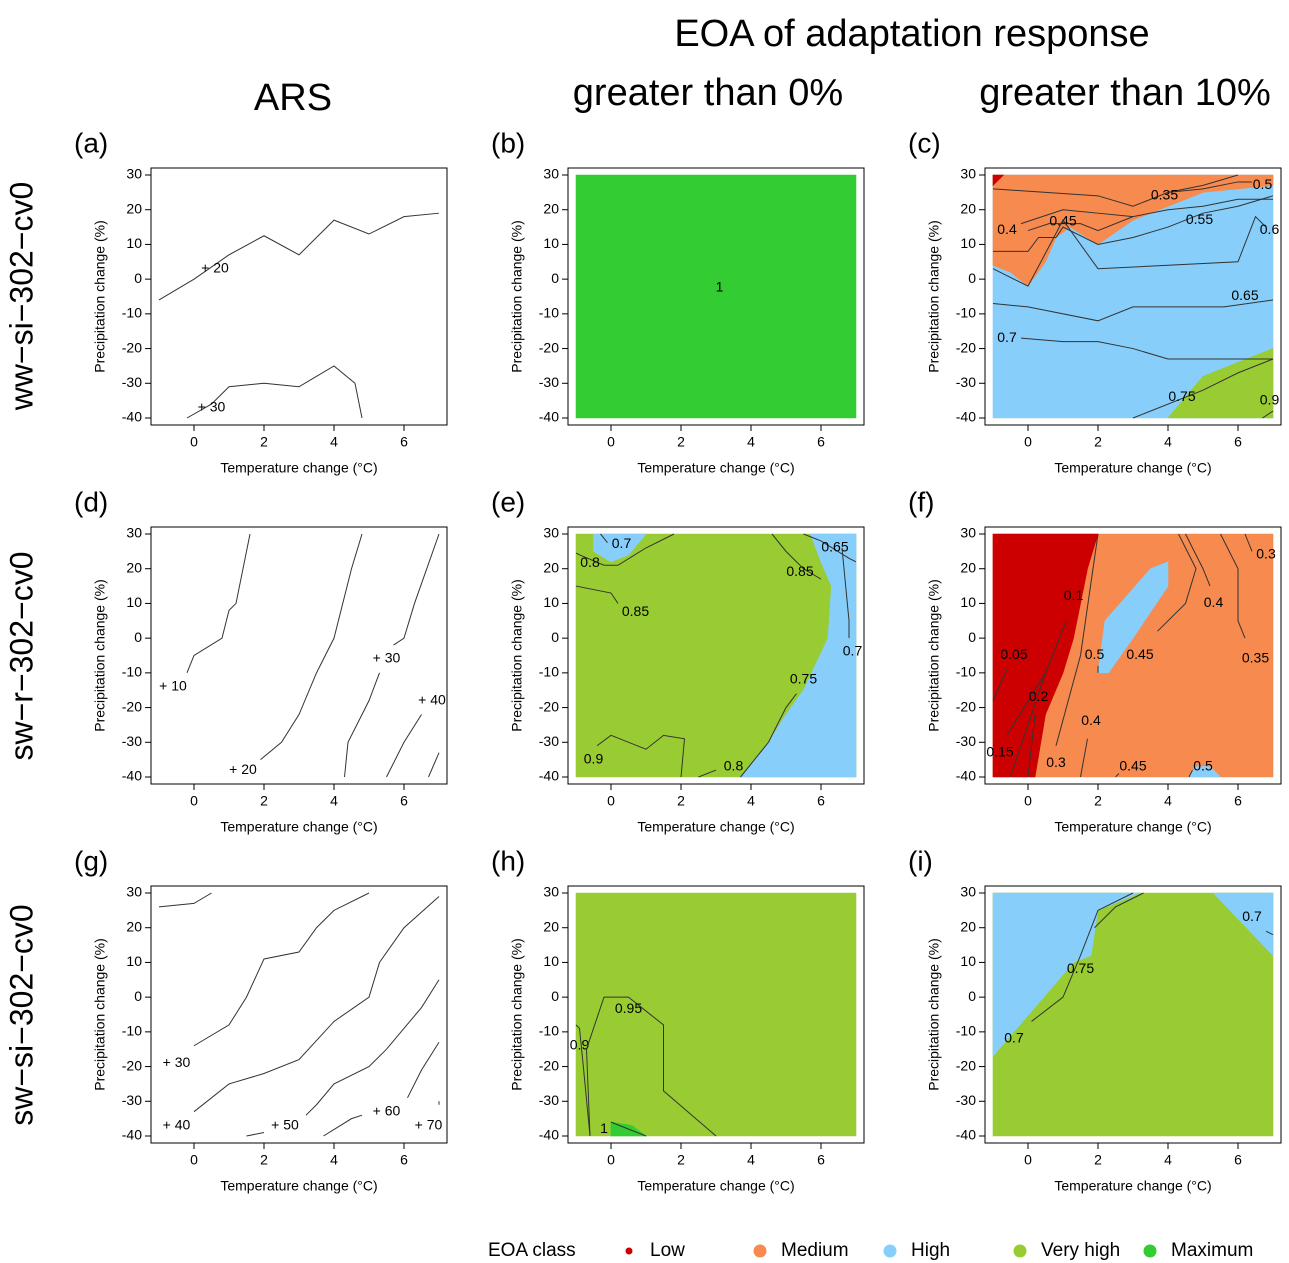 The image size is (1289, 1263). I want to click on contour-label: 0.7, so click(1007, 337).